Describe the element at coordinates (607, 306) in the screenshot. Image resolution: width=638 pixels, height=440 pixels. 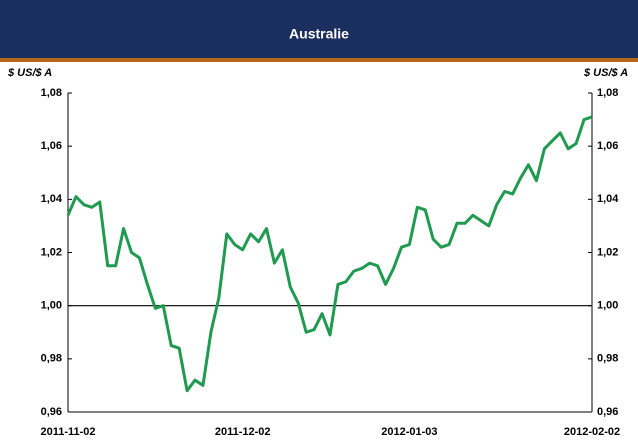
I see `y2-tick-label: 1,00` at that location.